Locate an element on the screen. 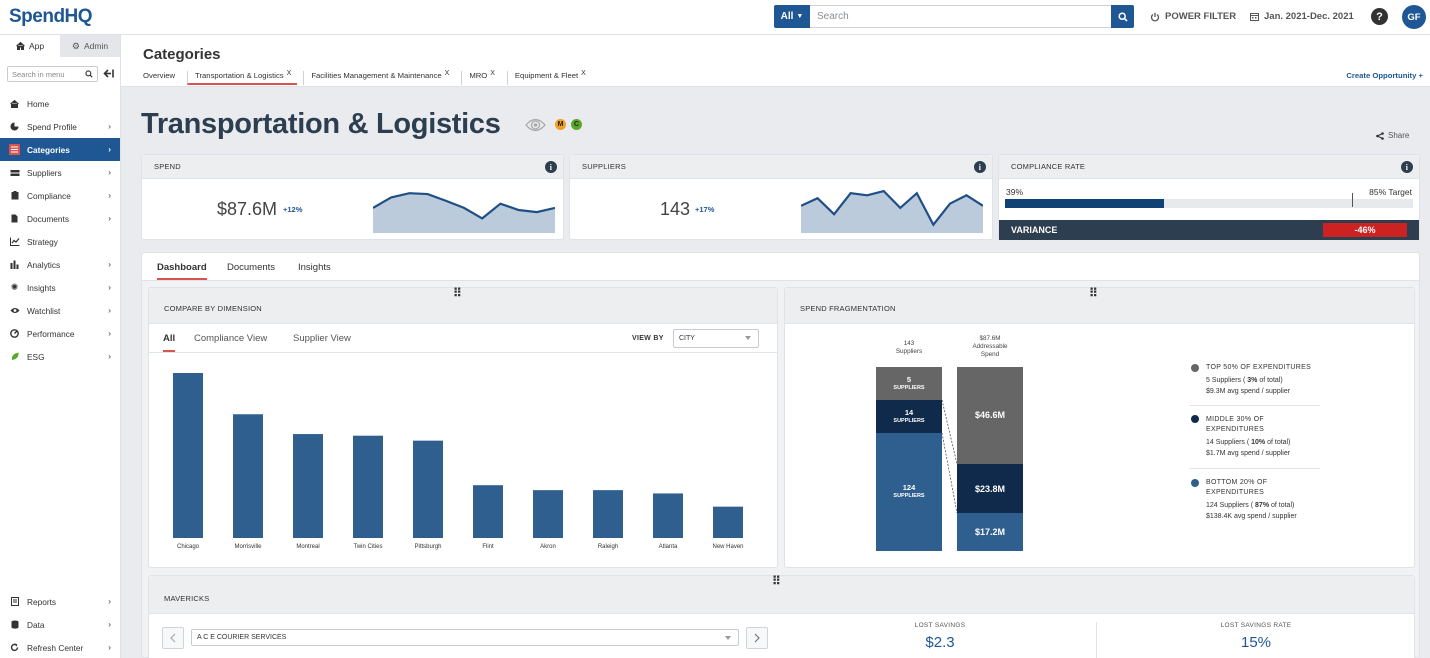  compliance-label: COMPLIANCE RATE is located at coordinates (1048, 166).